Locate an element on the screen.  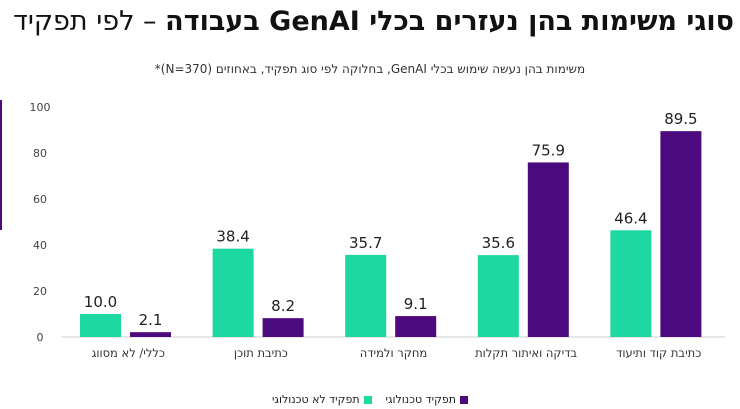
legend-item-nontech: תפקיד לא טכנולוגי is located at coordinates (322, 399).